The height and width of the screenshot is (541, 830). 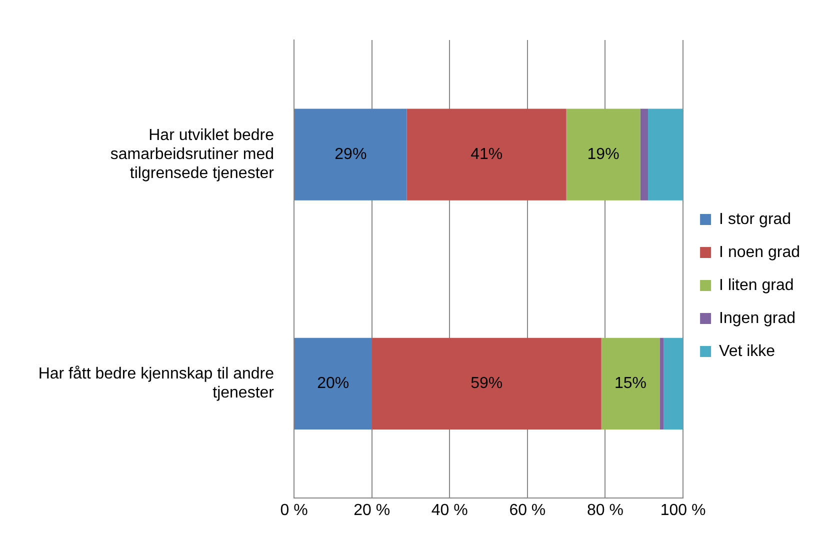 What do you see at coordinates (755, 219) in the screenshot?
I see `legend-label: I stor grad` at bounding box center [755, 219].